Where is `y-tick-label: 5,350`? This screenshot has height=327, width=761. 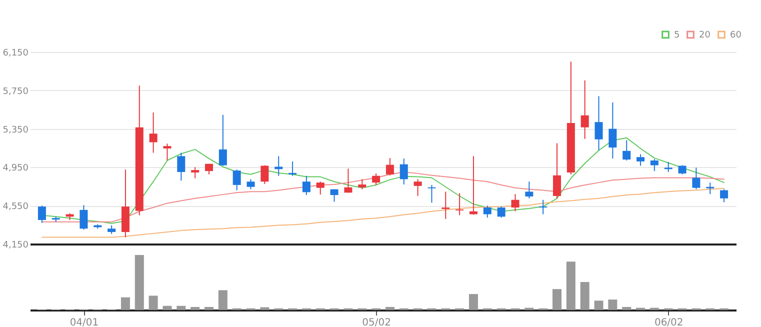 y-tick-label: 5,350 is located at coordinates (15, 130).